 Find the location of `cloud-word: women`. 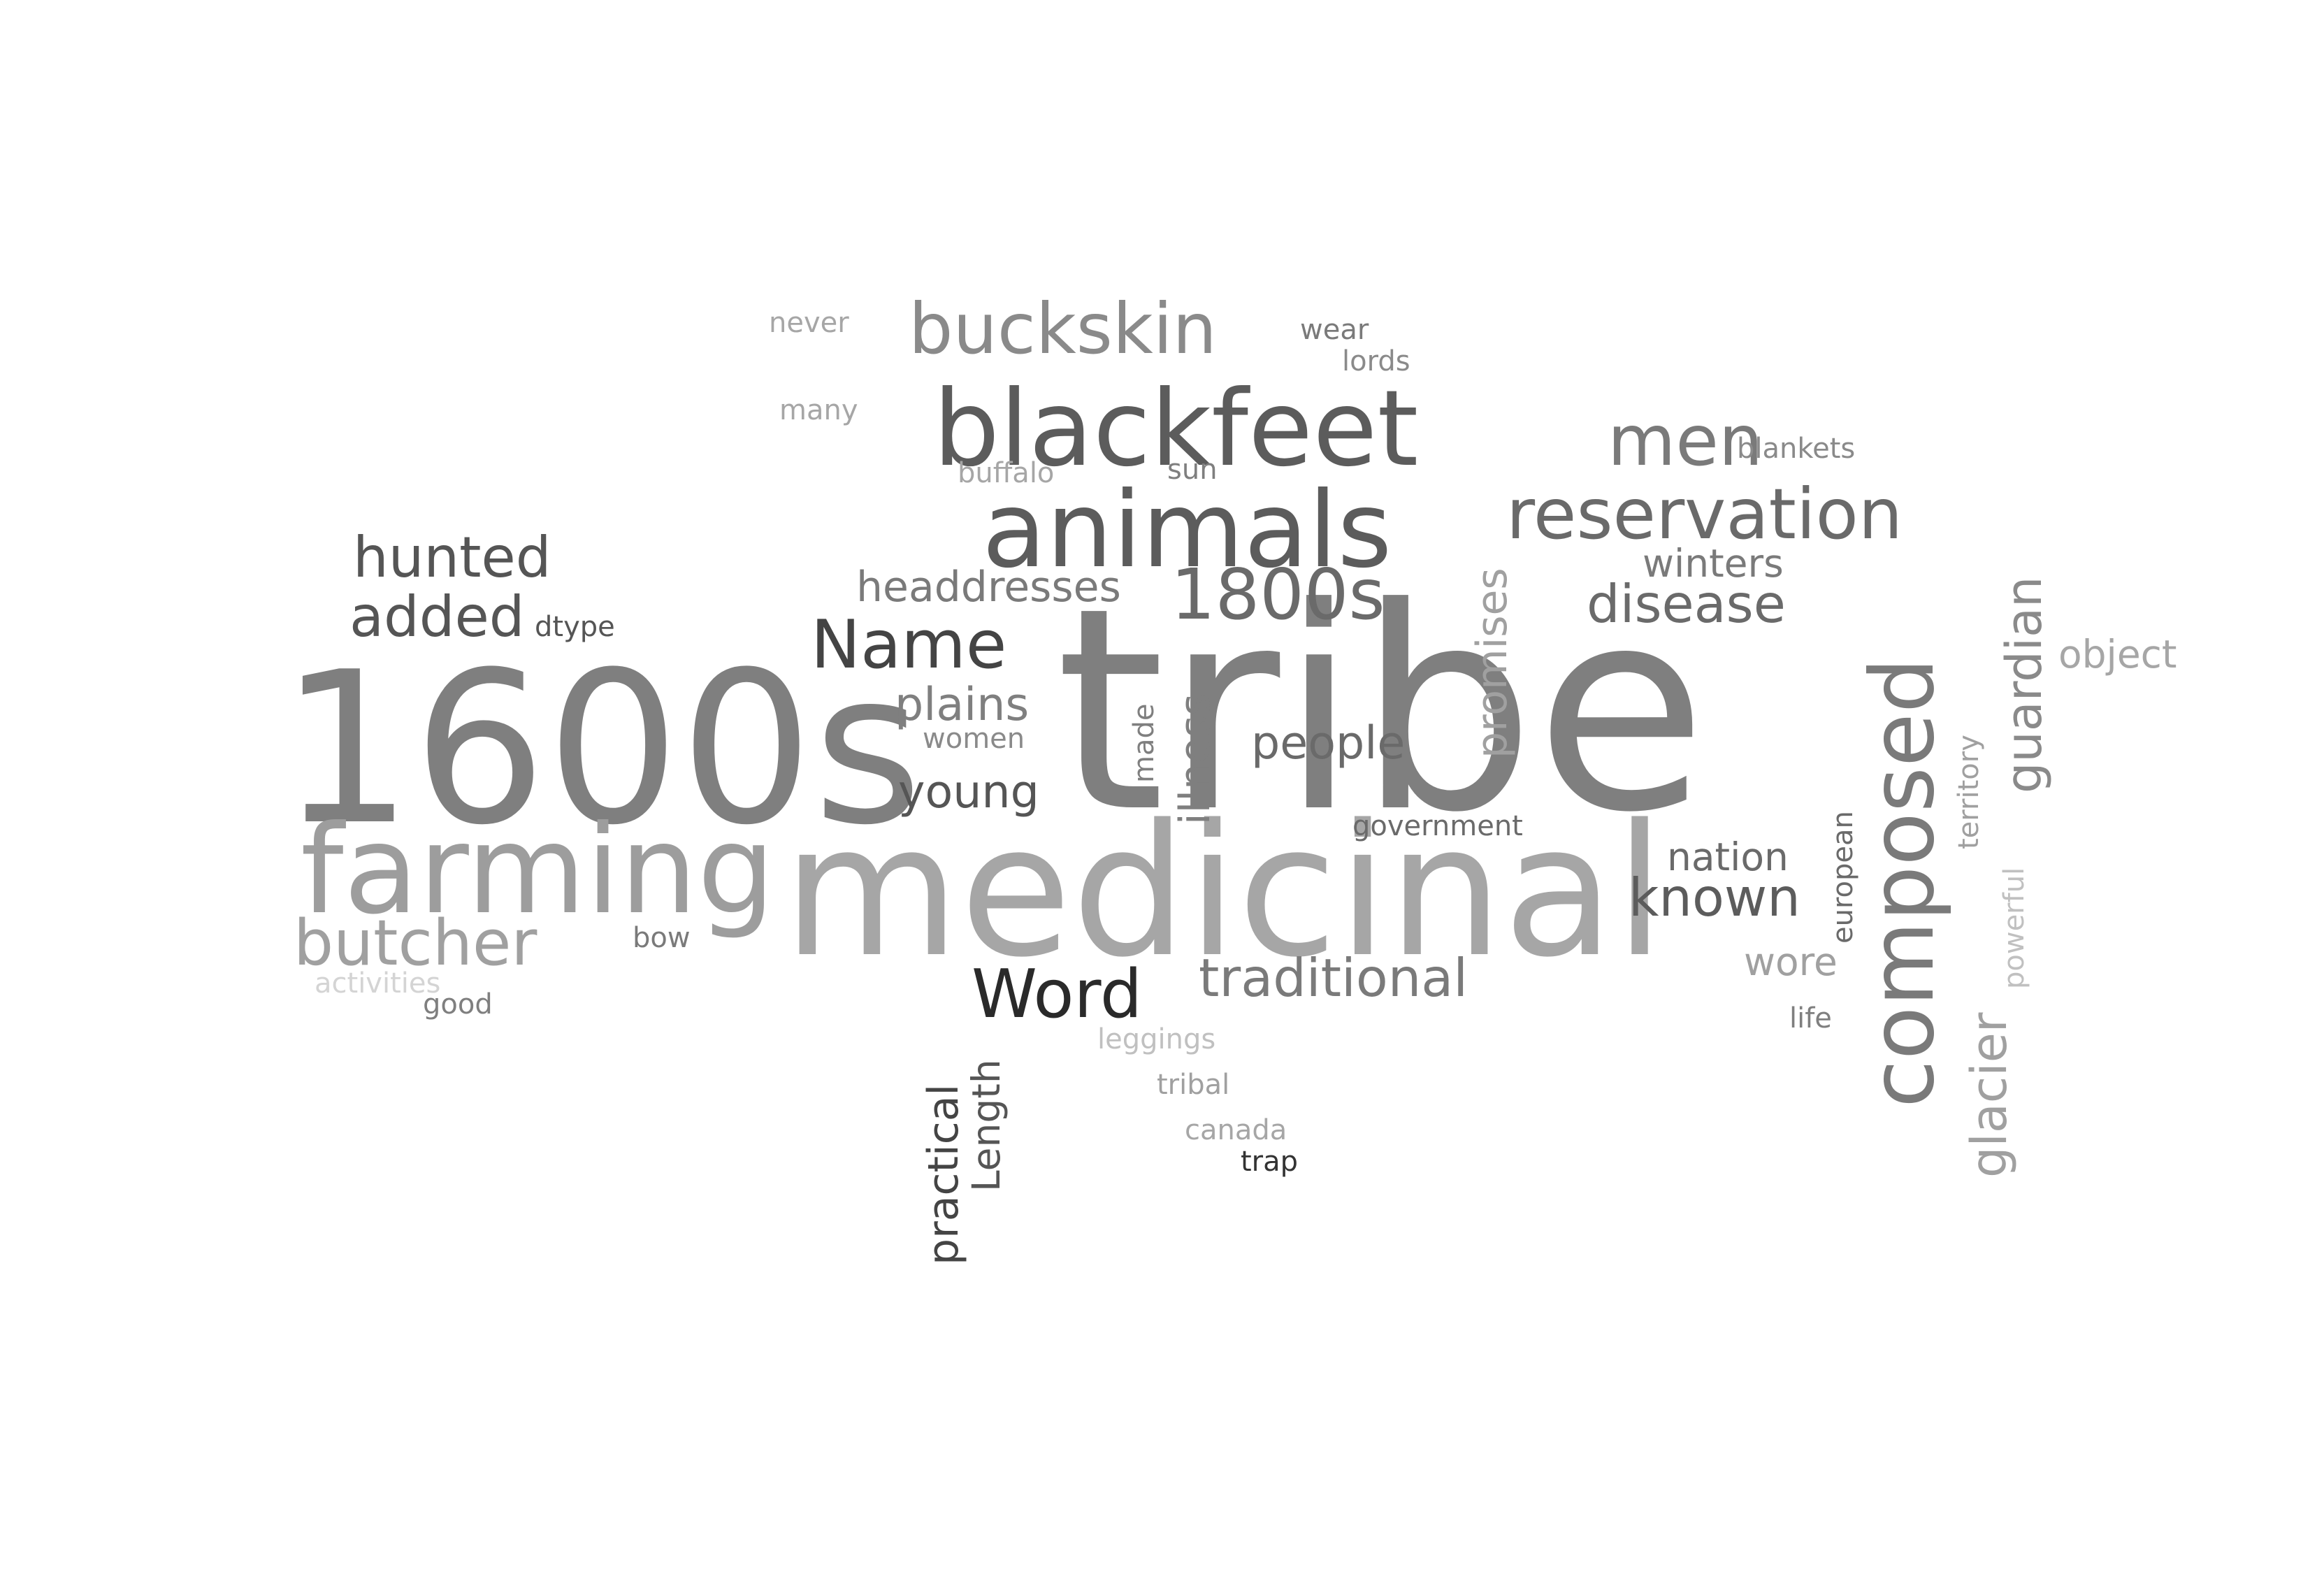

cloud-word: women is located at coordinates (974, 739).